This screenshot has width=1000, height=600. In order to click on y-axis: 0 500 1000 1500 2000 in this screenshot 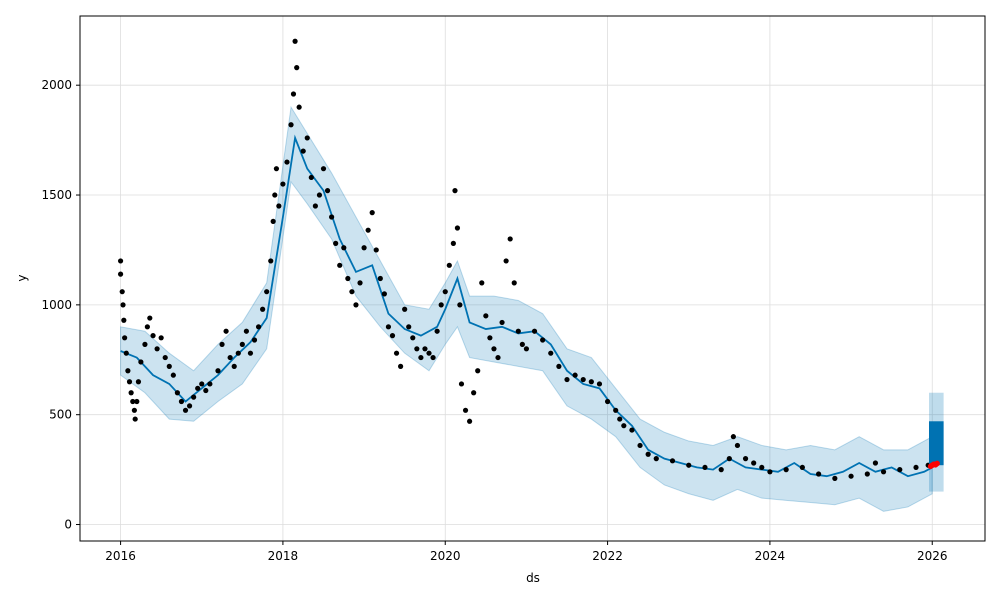, I will do `click(60, 305)`.